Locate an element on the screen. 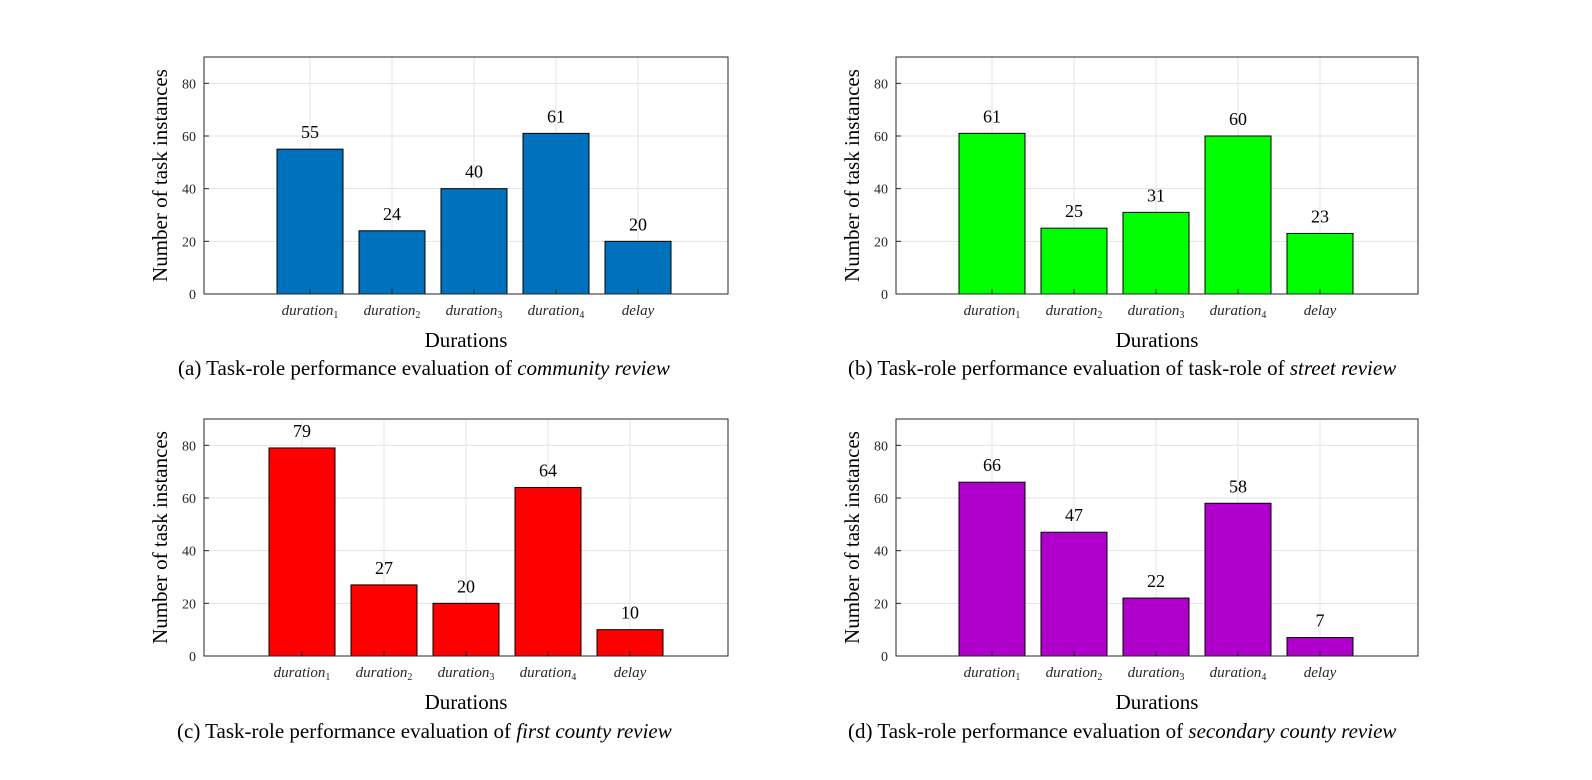  data-label: 64 is located at coordinates (548, 470).